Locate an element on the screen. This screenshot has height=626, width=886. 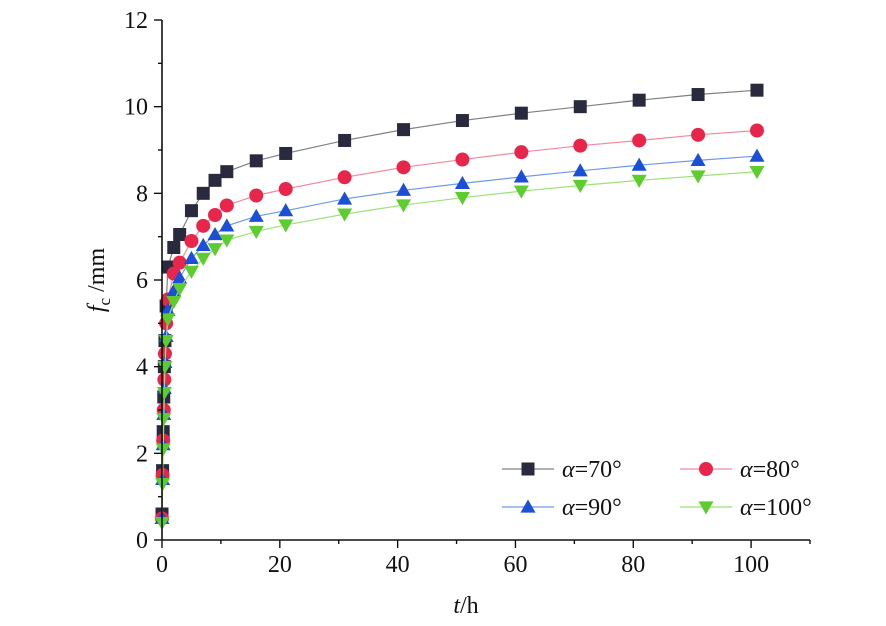
x-tick-label: 20 is located at coordinates (280, 565).